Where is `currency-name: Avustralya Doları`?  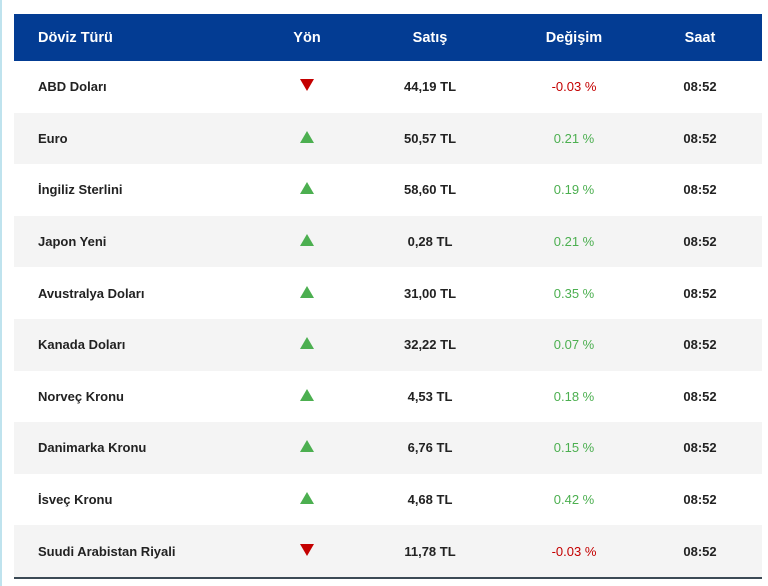
currency-name: Avustralya Doları is located at coordinates (91, 293).